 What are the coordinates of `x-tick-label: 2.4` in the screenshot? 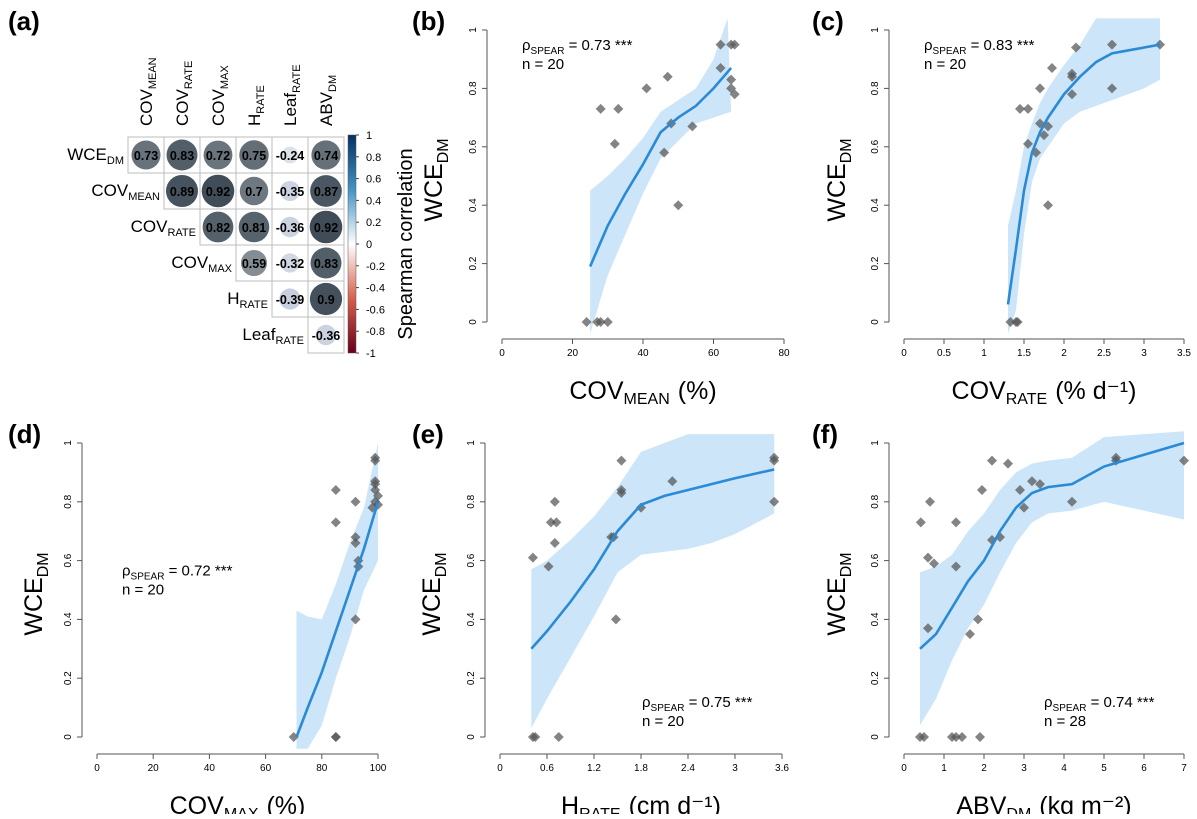 It's located at (688, 768).